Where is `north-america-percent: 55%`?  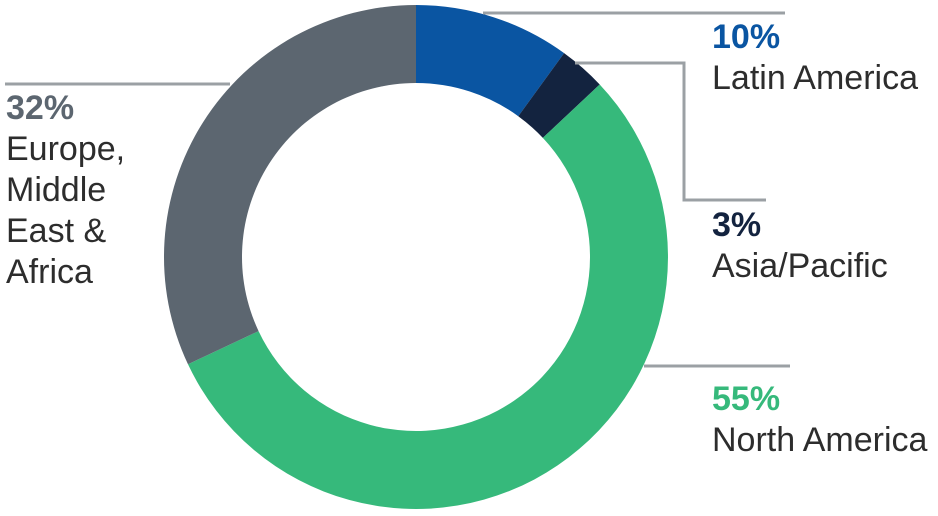
north-america-percent: 55% is located at coordinates (746, 399).